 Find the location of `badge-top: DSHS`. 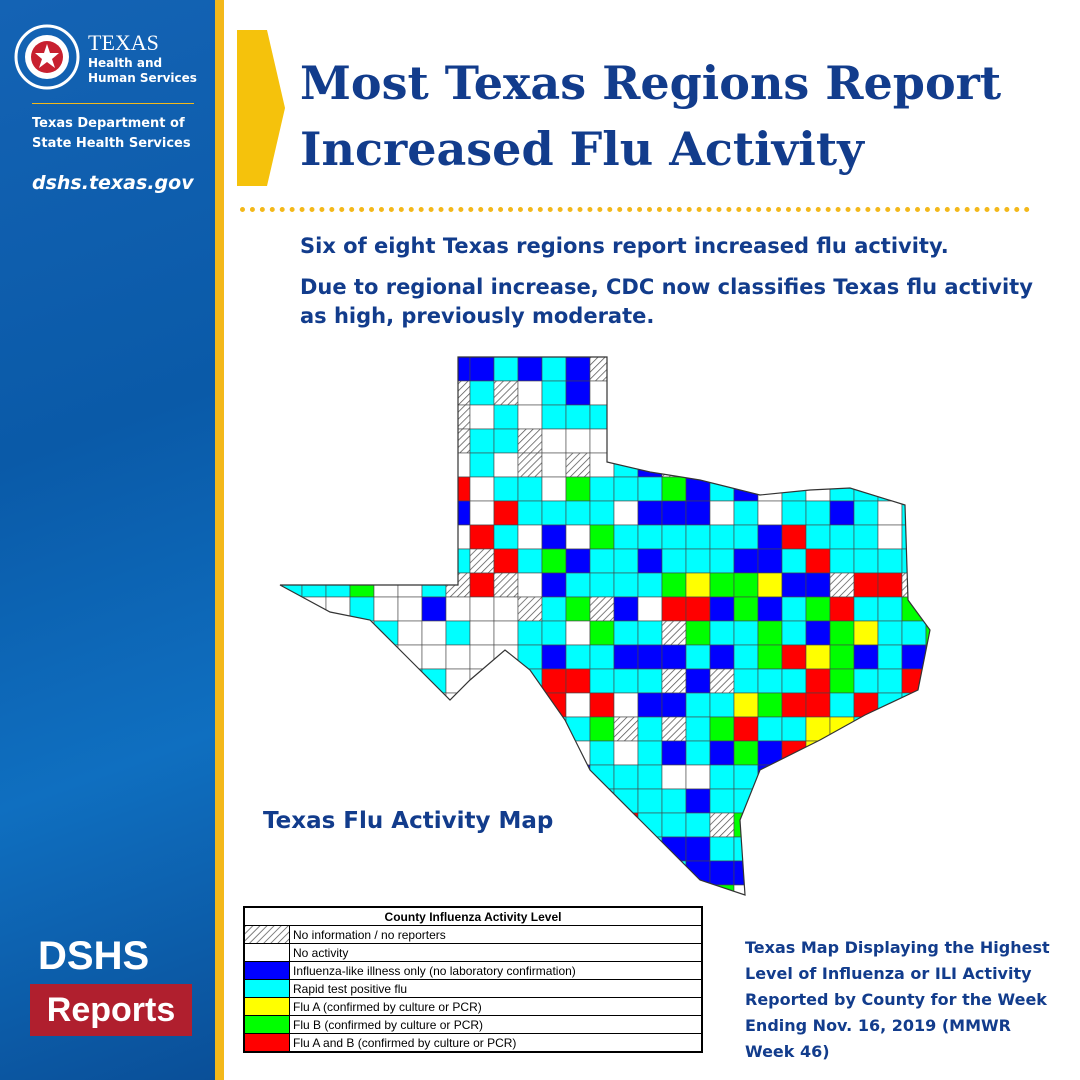

badge-top: DSHS is located at coordinates (94, 956).